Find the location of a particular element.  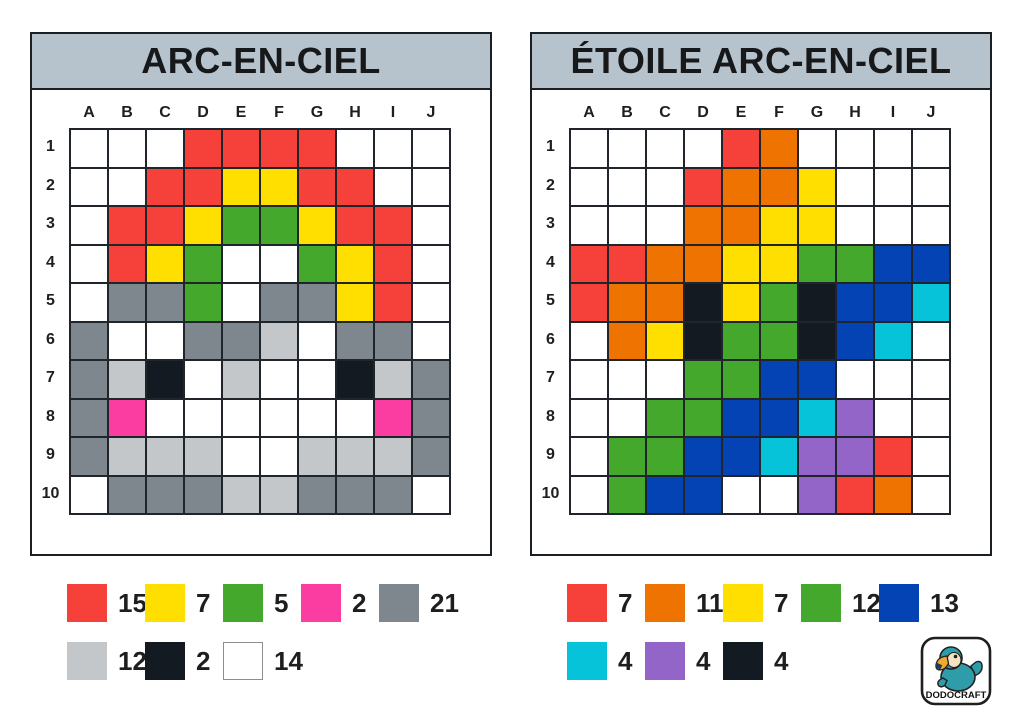

legend-swatch-white is located at coordinates (243, 661).